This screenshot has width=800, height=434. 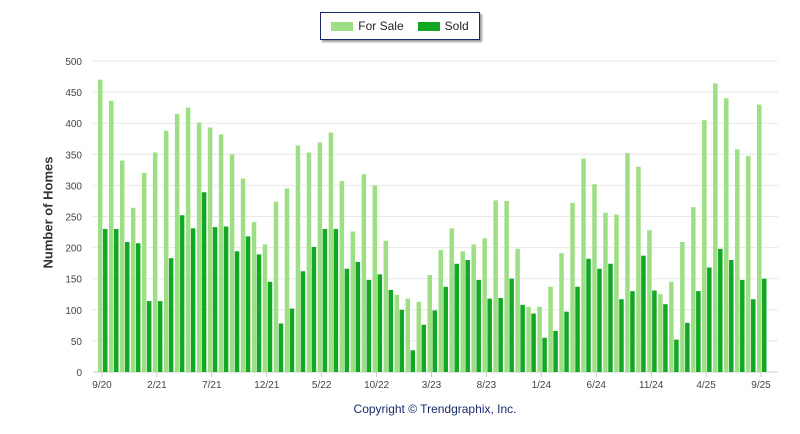 What do you see at coordinates (102, 385) in the screenshot?
I see `x-tick-label: 9/20` at bounding box center [102, 385].